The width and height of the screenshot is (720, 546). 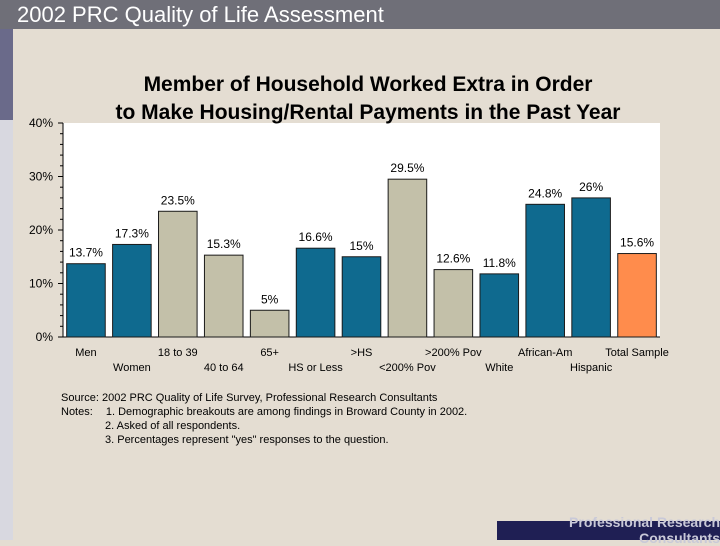 What do you see at coordinates (224, 244) in the screenshot?
I see `bar-value-label: 15.3%` at bounding box center [224, 244].